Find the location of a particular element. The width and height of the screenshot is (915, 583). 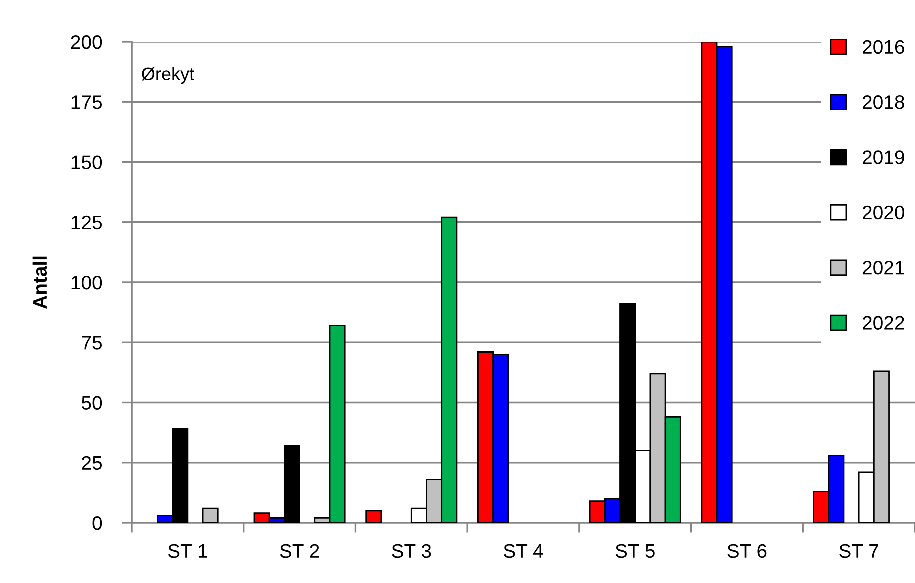

y-tick-label: 125 is located at coordinates (87, 223).